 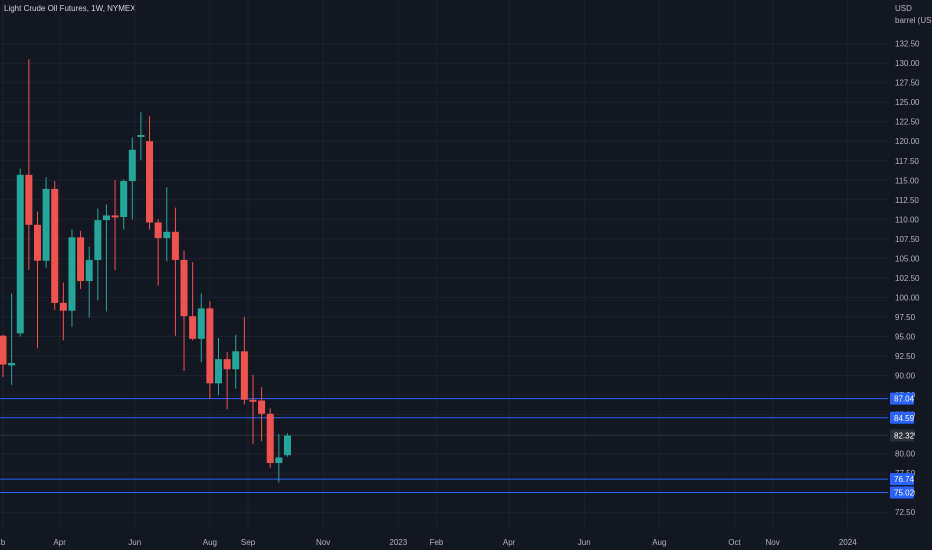 I want to click on price-tick-label: 102.50, so click(x=907, y=278).